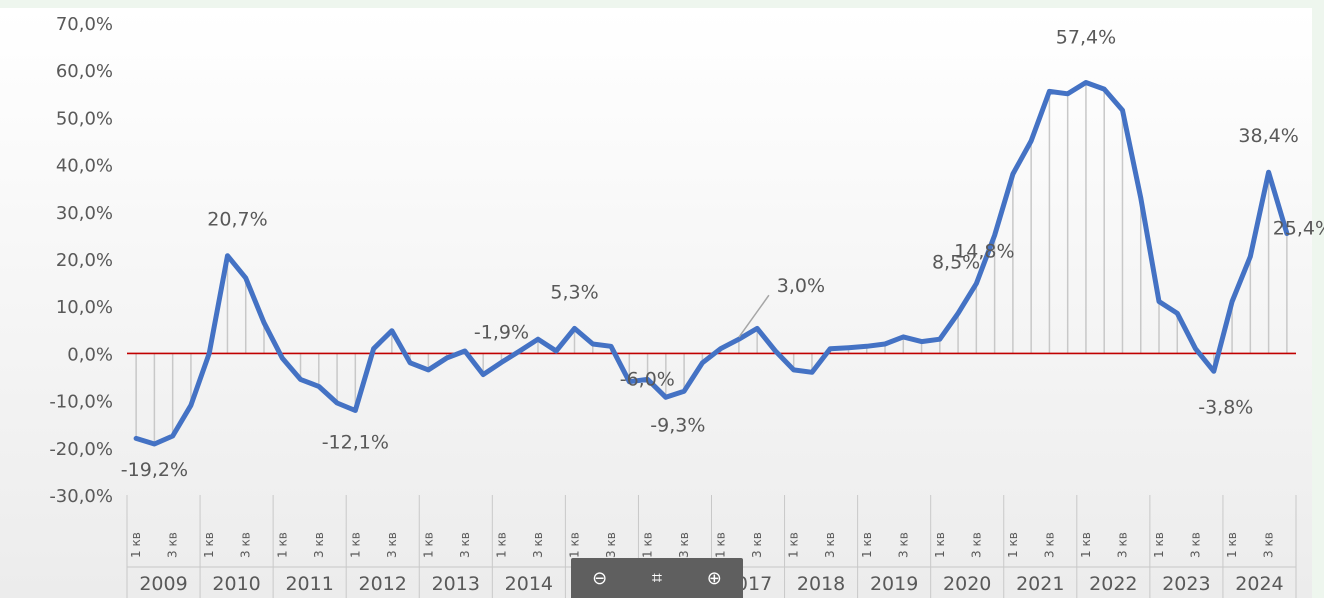 The image size is (1324, 598). Describe the element at coordinates (84, 71) in the screenshot. I see `y-tick-label: 60,0%` at that location.